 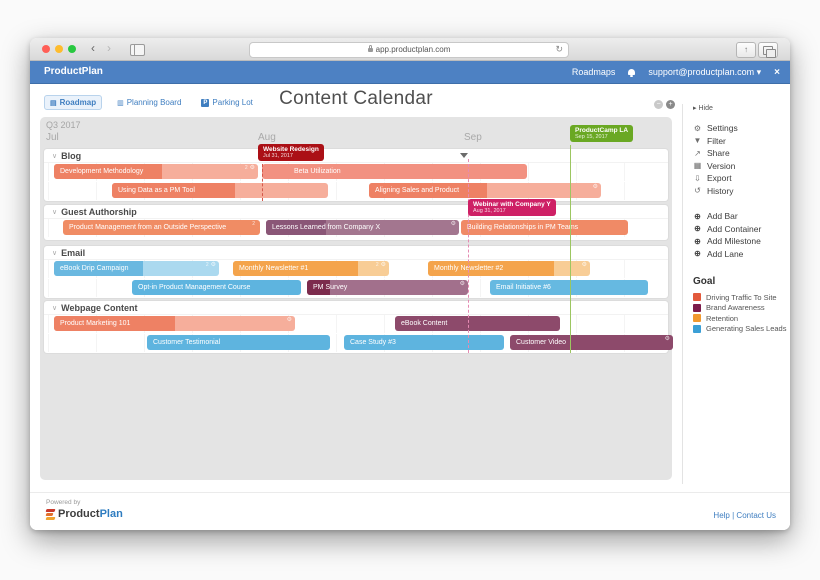 What do you see at coordinates (746, 329) in the screenshot?
I see `legend-label: Generating Sales Leads` at bounding box center [746, 329].